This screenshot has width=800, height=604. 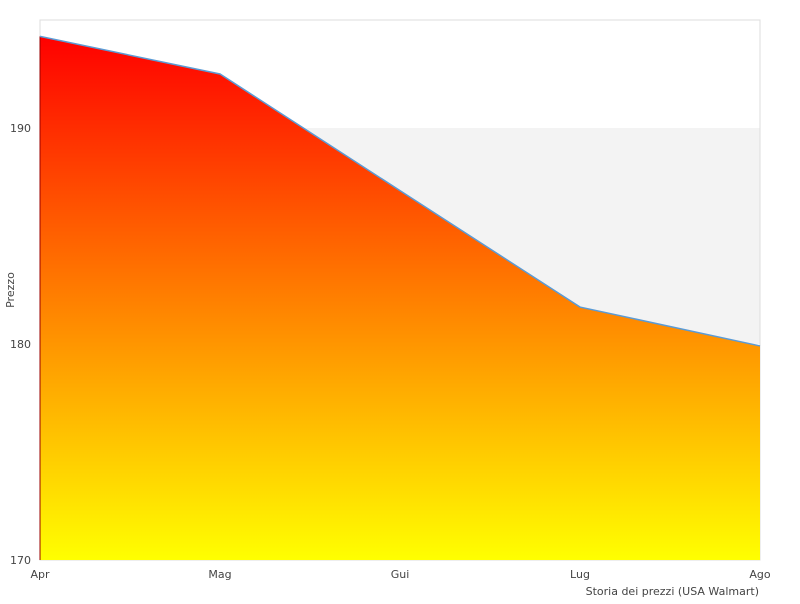 I want to click on y-tick-label: 190, so click(x=20, y=128).